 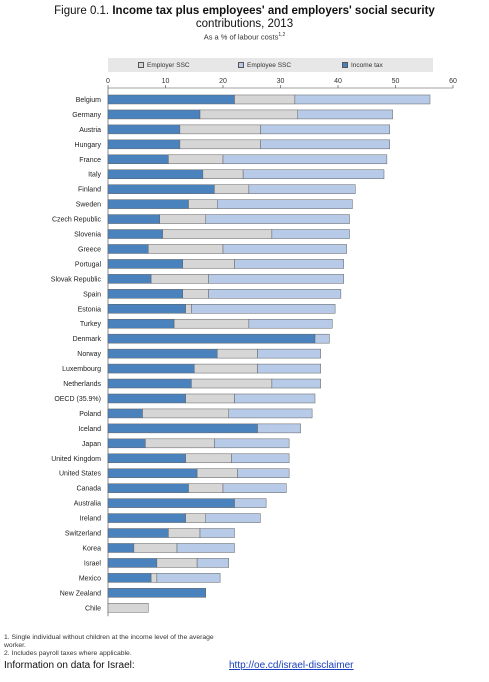 What do you see at coordinates (80, 474) in the screenshot?
I see `category-label: United States` at bounding box center [80, 474].